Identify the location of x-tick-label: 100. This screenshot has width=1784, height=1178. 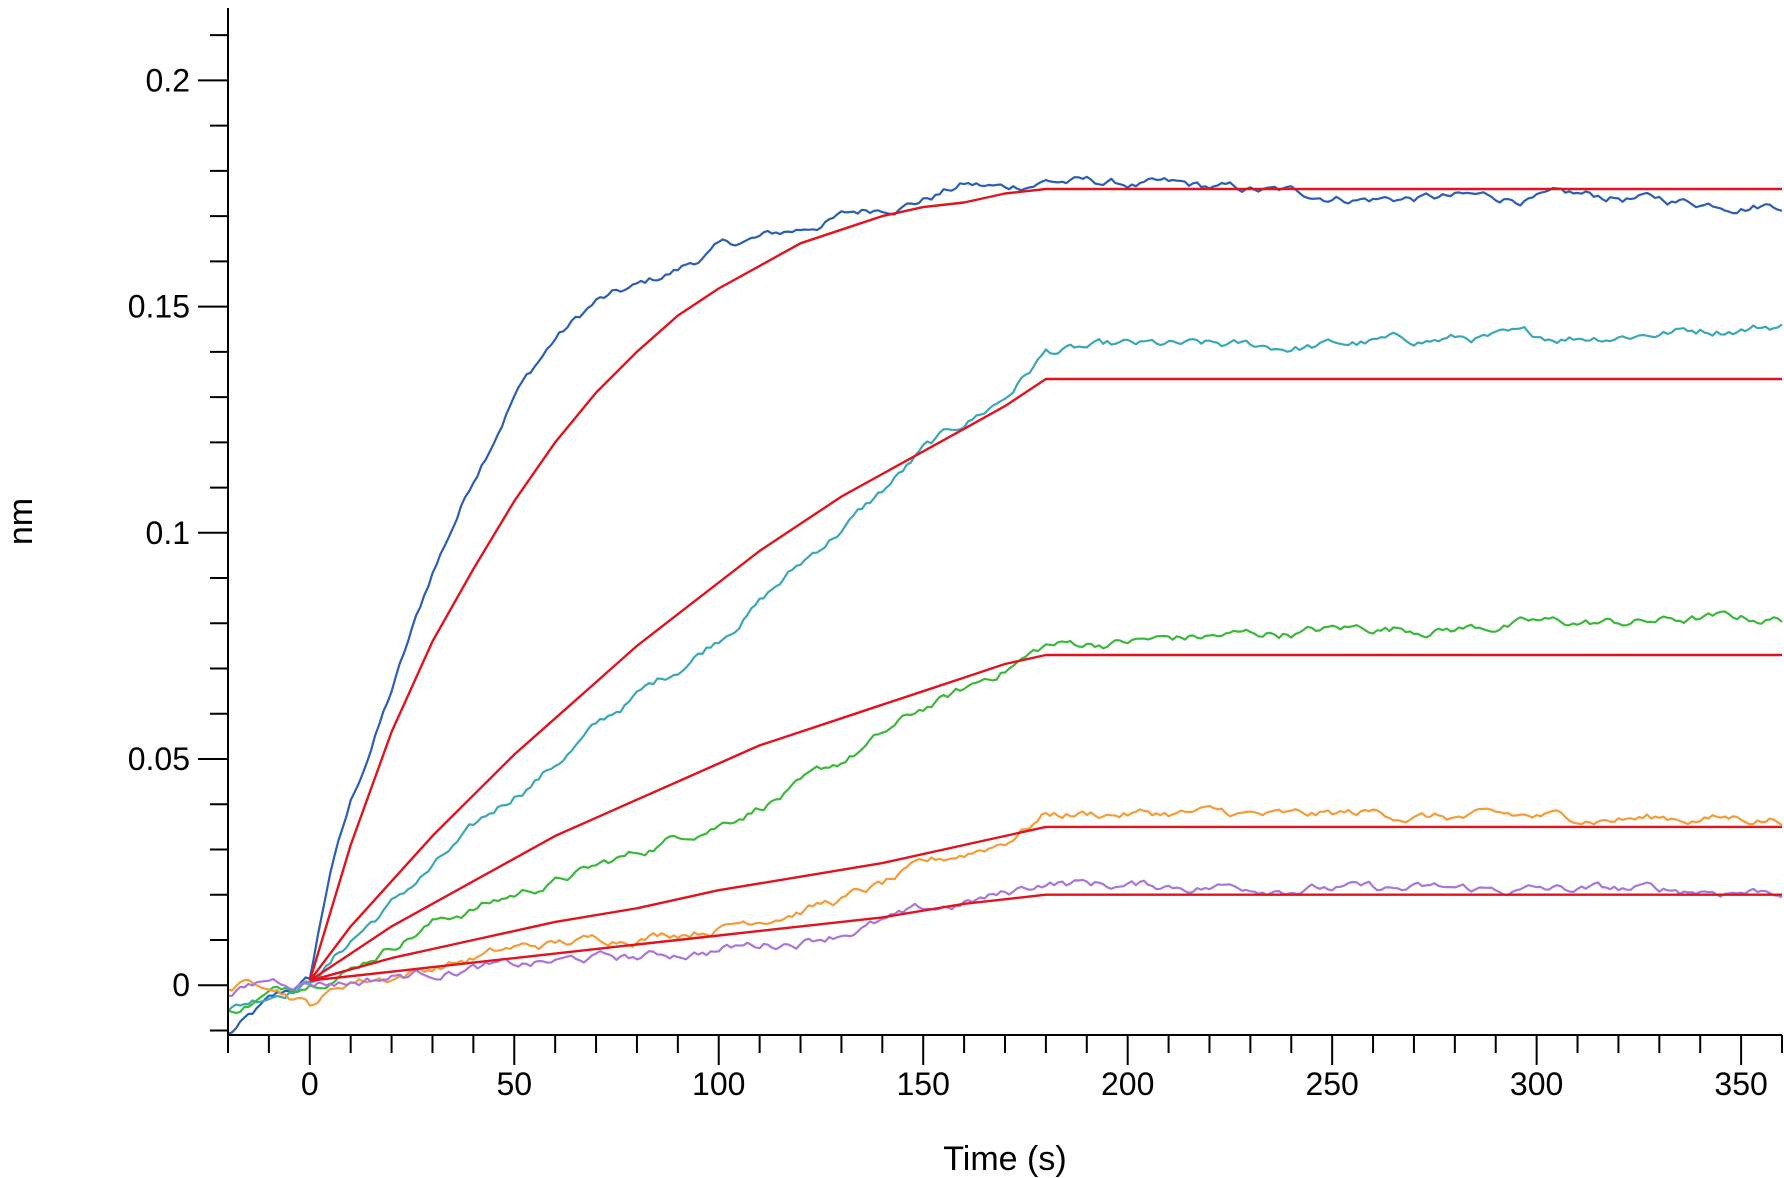
(718, 1084).